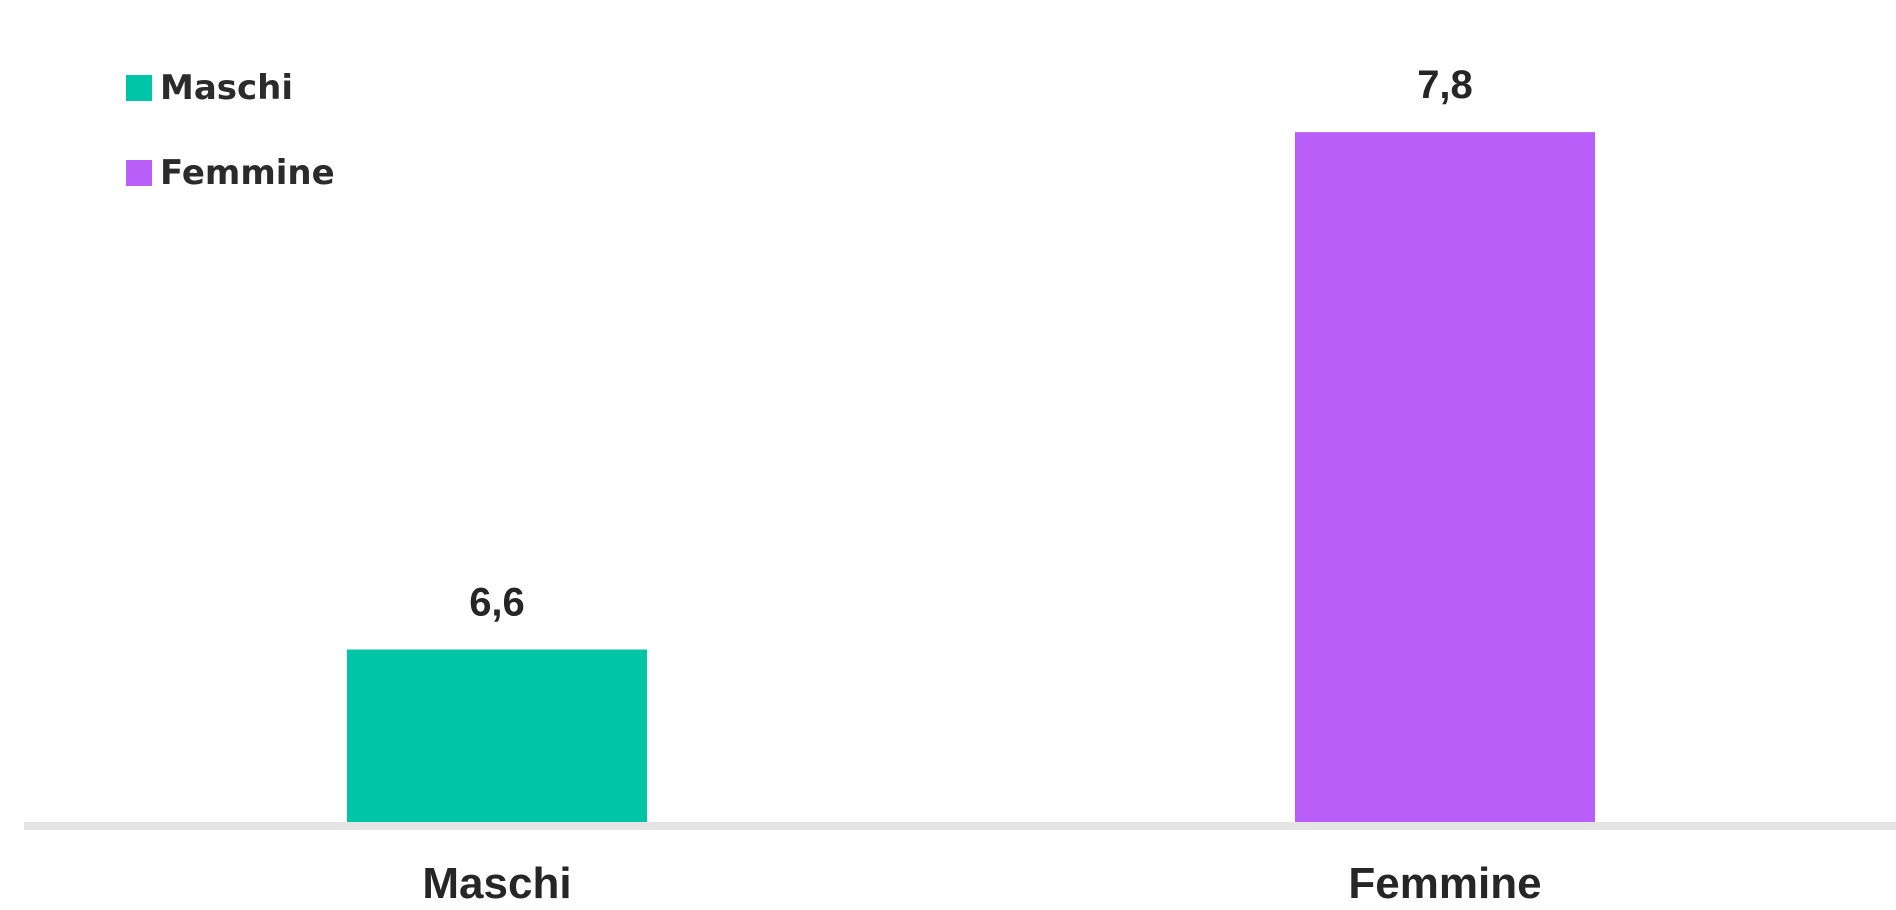 The image size is (1896, 910). I want to click on legend-label-femmine: Femmine, so click(247, 173).